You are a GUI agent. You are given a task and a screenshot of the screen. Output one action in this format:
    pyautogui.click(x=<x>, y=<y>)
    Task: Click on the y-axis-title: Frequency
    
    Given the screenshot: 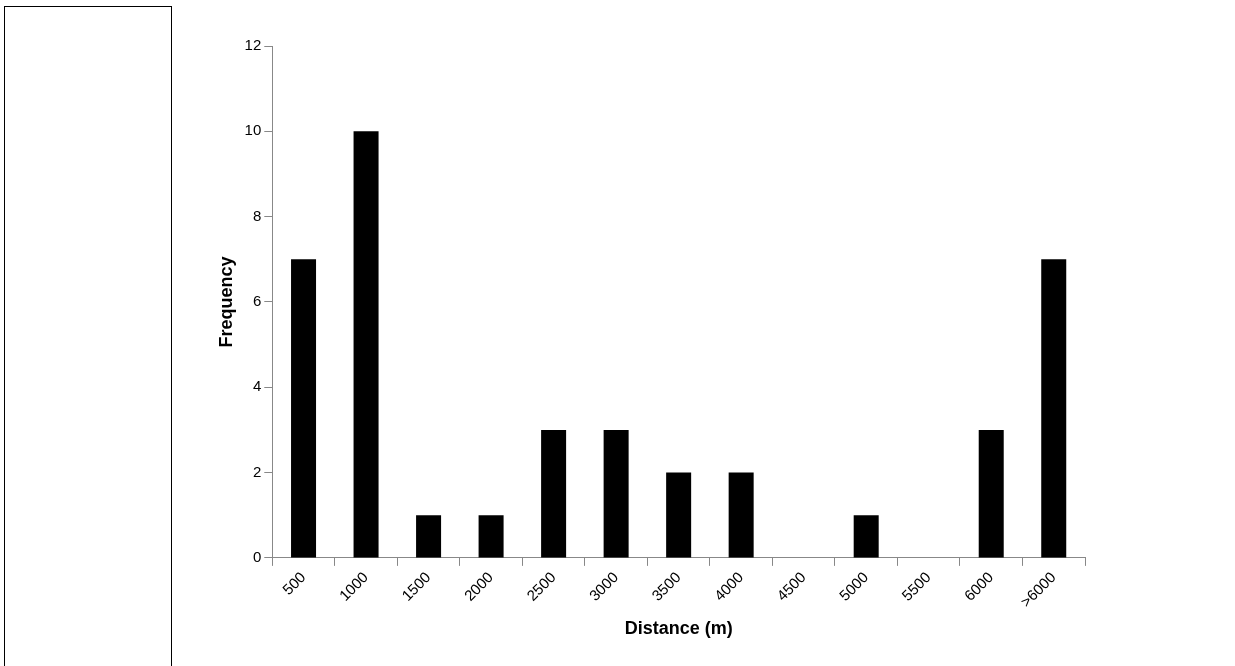 What is the action you would take?
    pyautogui.click(x=225, y=302)
    